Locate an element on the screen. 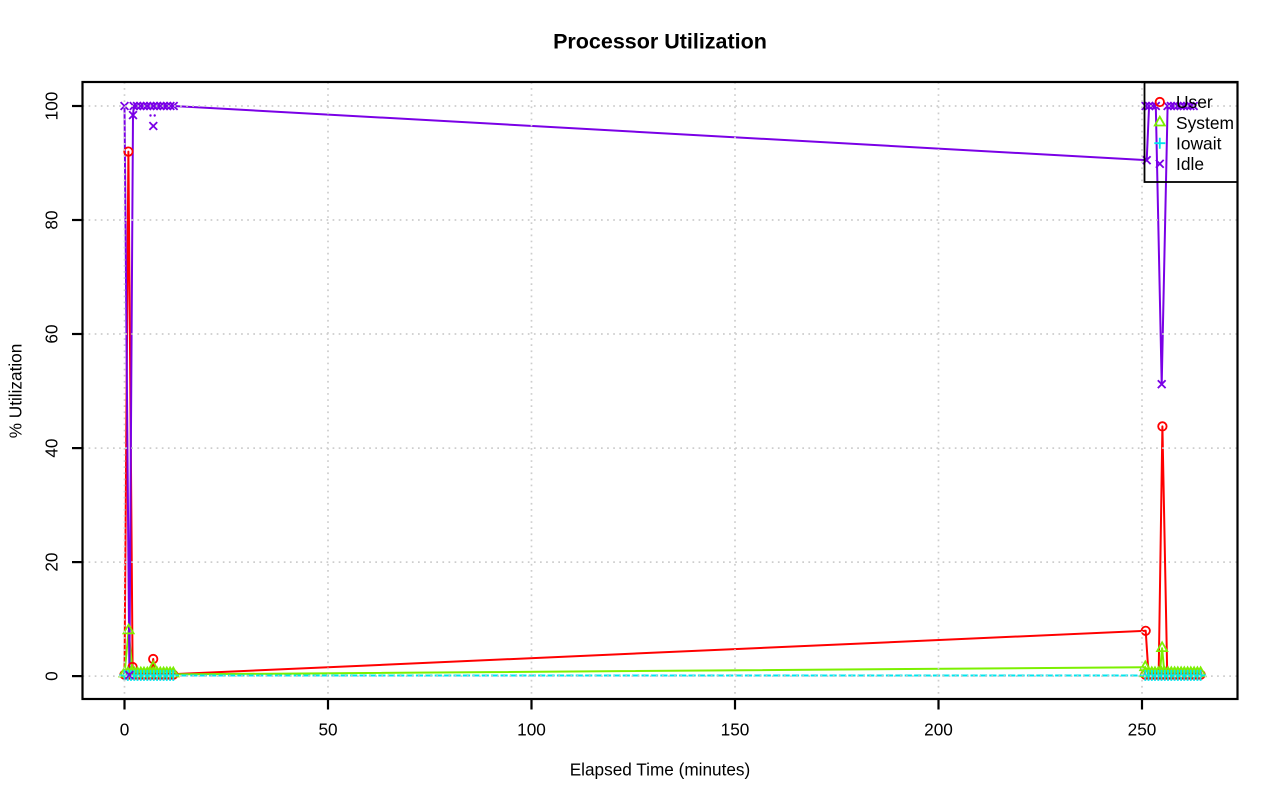 The height and width of the screenshot is (801, 1280). svg-text: 20 is located at coordinates (52, 562).